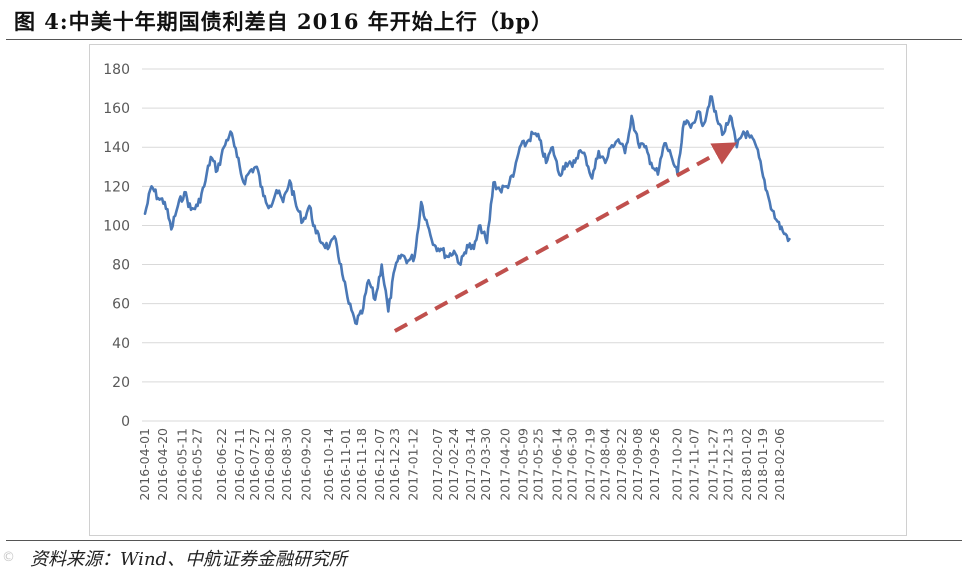  I want to click on x-tick-label: 2017-05-09, so click(523, 464).